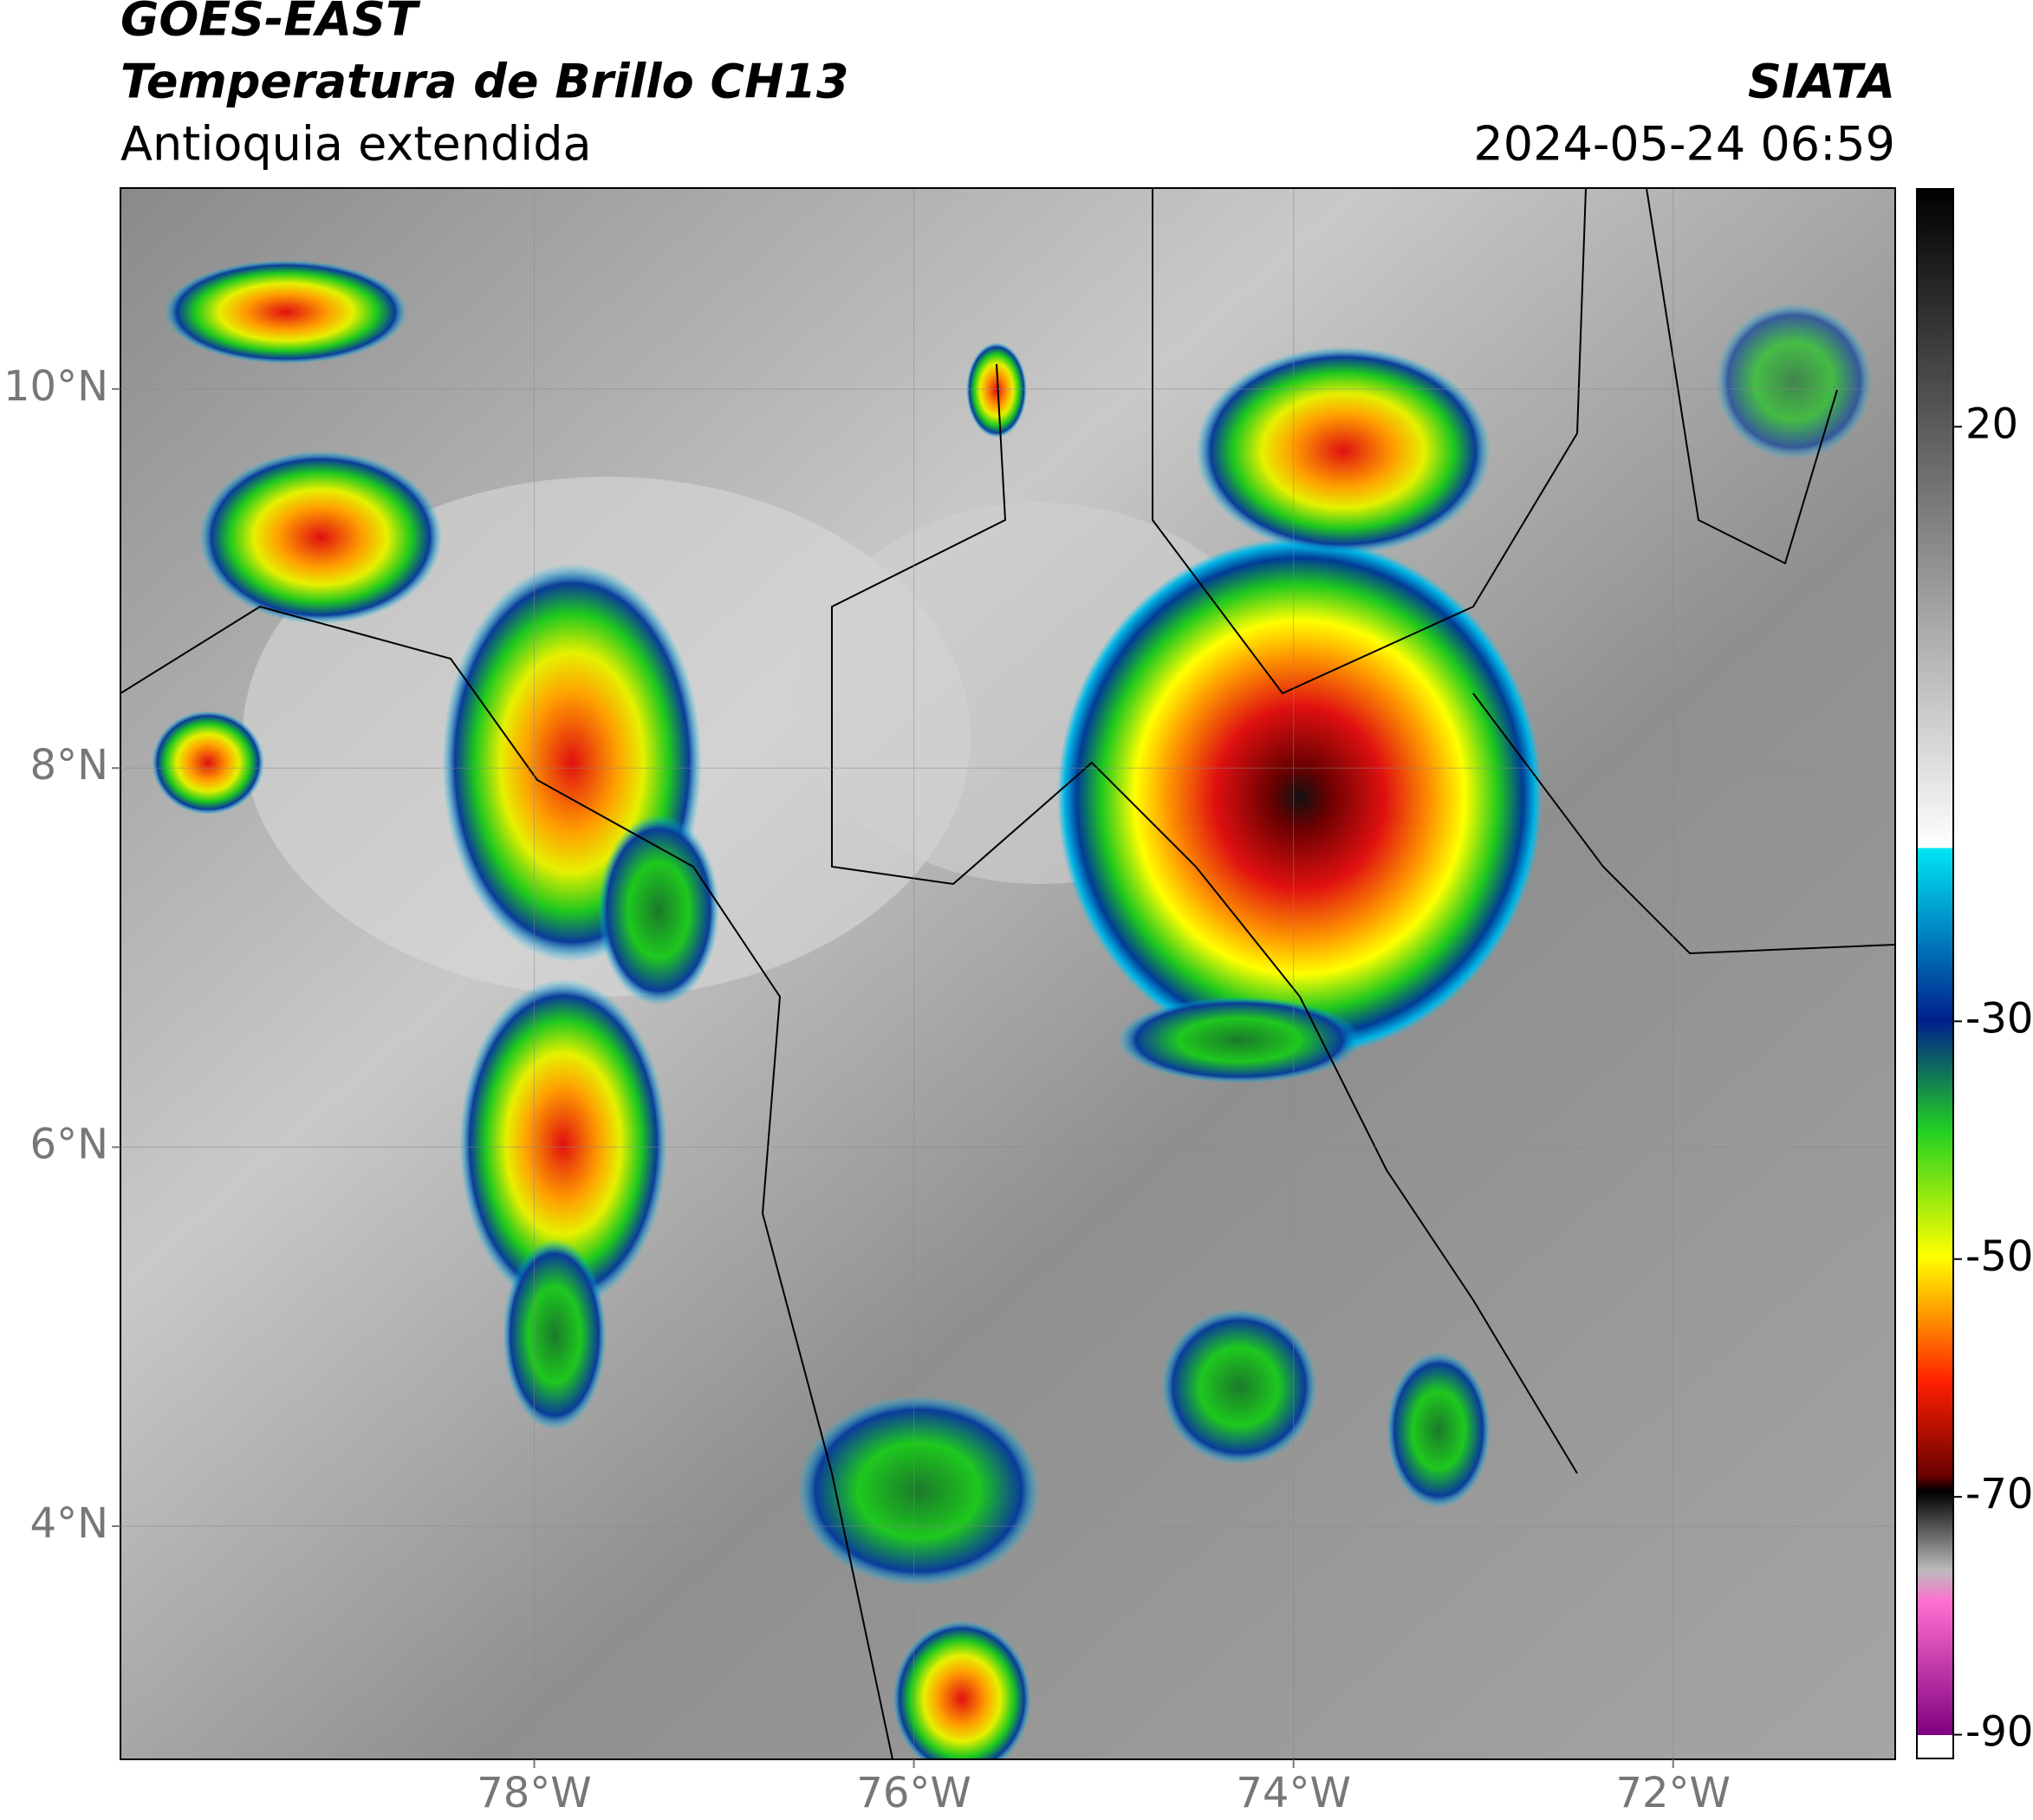 The width and height of the screenshot is (2033, 1820). What do you see at coordinates (356, 144) in the screenshot?
I see `region: Antioquia extendida` at bounding box center [356, 144].